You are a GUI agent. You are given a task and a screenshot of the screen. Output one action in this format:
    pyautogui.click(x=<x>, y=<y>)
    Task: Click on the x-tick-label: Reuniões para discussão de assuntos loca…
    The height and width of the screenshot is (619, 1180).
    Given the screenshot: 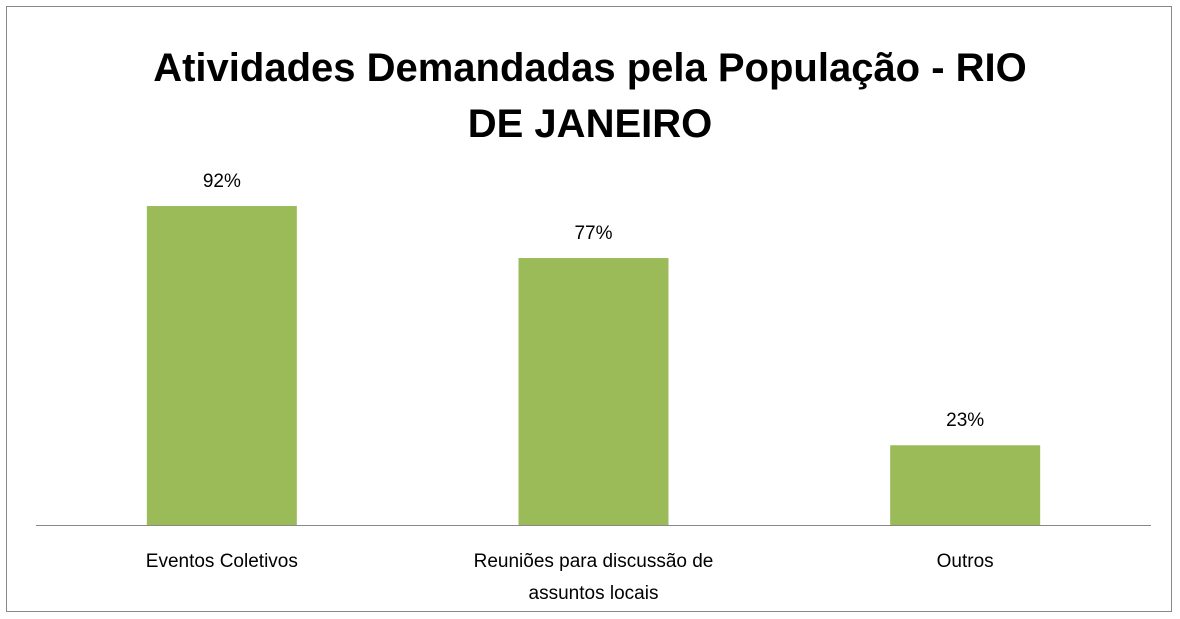 What is the action you would take?
    pyautogui.click(x=593, y=577)
    